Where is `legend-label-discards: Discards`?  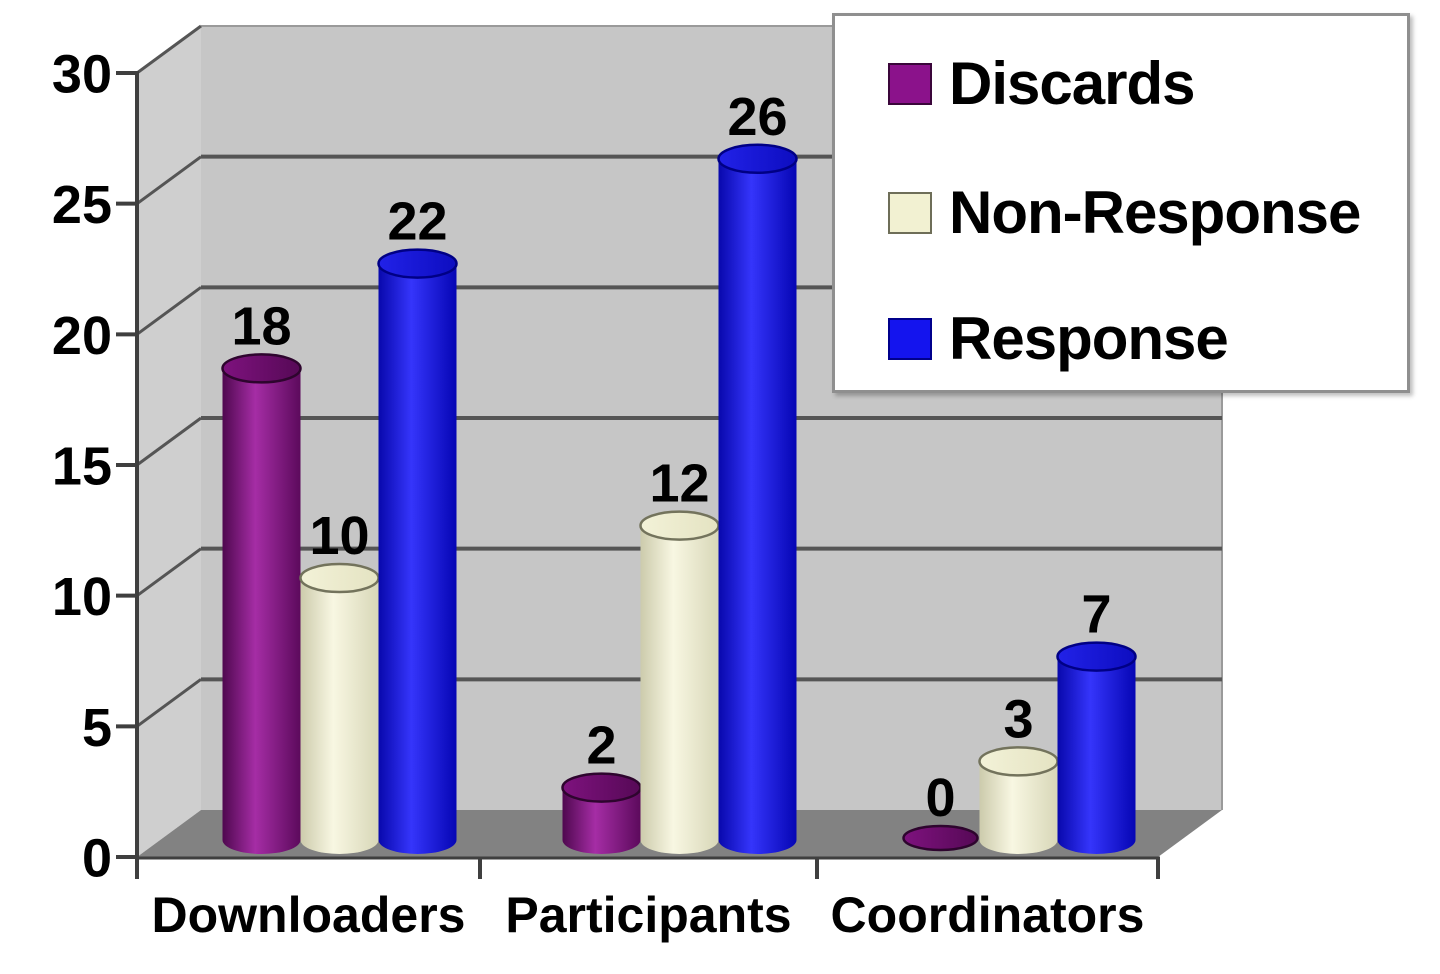
legend-label-discards: Discards is located at coordinates (1072, 83).